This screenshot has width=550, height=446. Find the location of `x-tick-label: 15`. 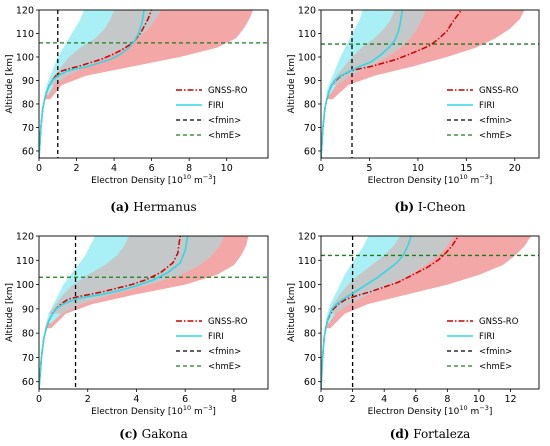

x-tick-label: 15 is located at coordinates (466, 168).